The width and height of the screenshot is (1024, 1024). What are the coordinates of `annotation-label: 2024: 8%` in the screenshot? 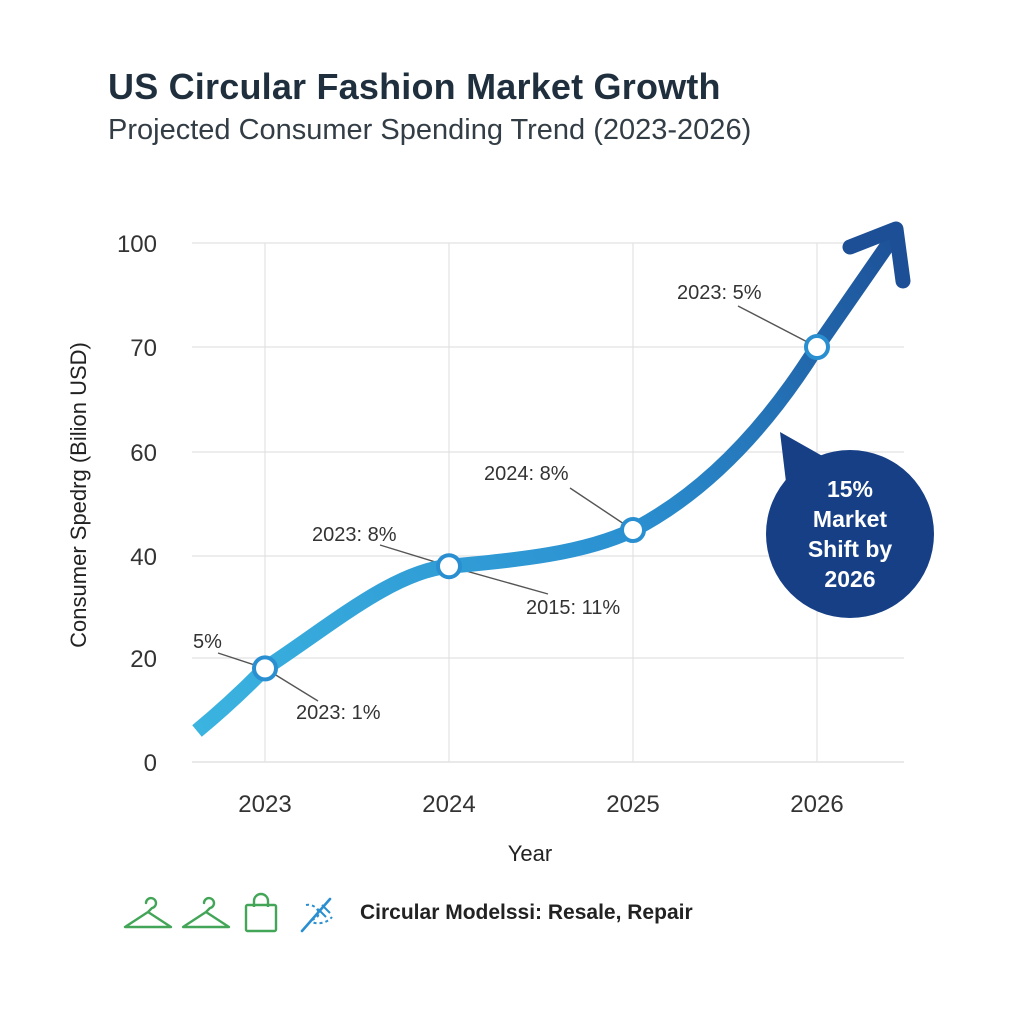 It's located at (526, 474).